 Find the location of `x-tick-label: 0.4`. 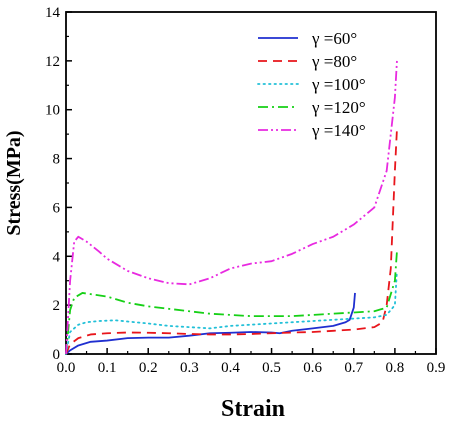

x-tick-label: 0.4 is located at coordinates (230, 368).